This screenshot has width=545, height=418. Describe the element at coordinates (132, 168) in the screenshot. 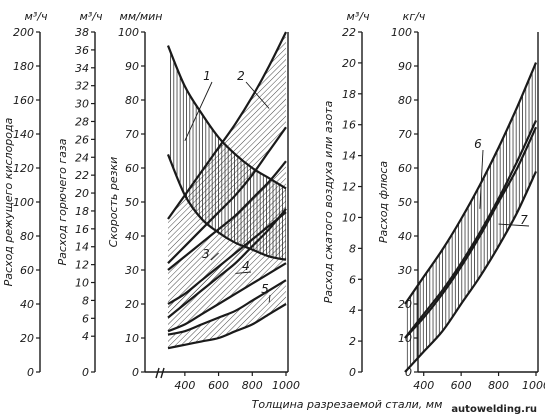

I see `y-tick-label-left-2: 60` at that location.